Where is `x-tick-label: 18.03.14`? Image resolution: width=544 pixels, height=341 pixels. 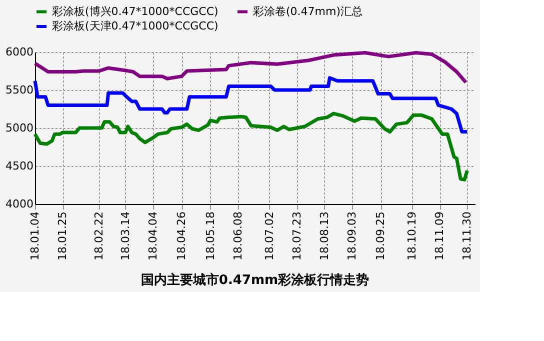 x-tick-label: 18.03.14 is located at coordinates (125, 236).